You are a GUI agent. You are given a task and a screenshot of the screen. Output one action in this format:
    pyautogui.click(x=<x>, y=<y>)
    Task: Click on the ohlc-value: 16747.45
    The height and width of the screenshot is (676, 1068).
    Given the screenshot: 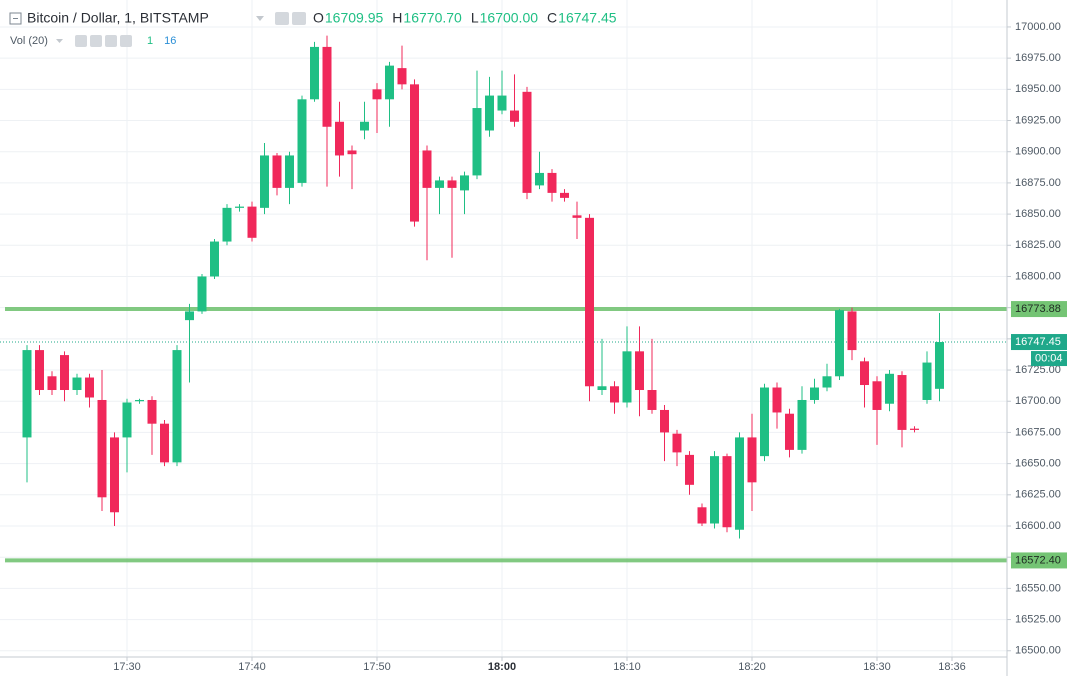 What is the action you would take?
    pyautogui.click(x=587, y=18)
    